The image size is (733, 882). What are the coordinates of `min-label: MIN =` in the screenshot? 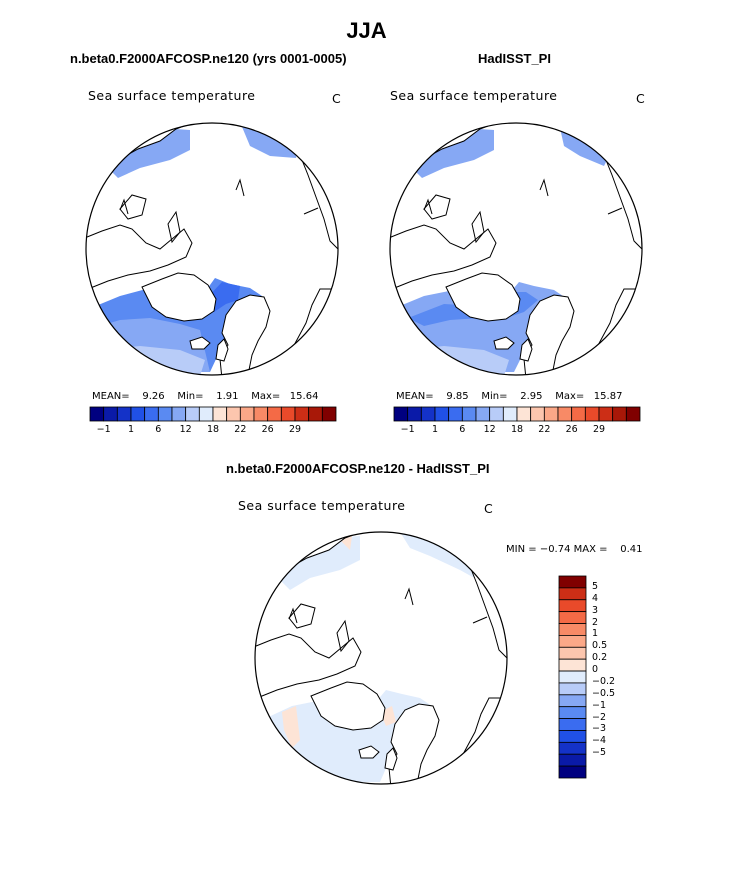 It's located at (521, 549).